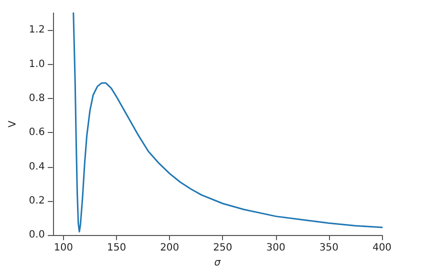  Describe the element at coordinates (13, 124) in the screenshot. I see `y-axis-title: V` at that location.